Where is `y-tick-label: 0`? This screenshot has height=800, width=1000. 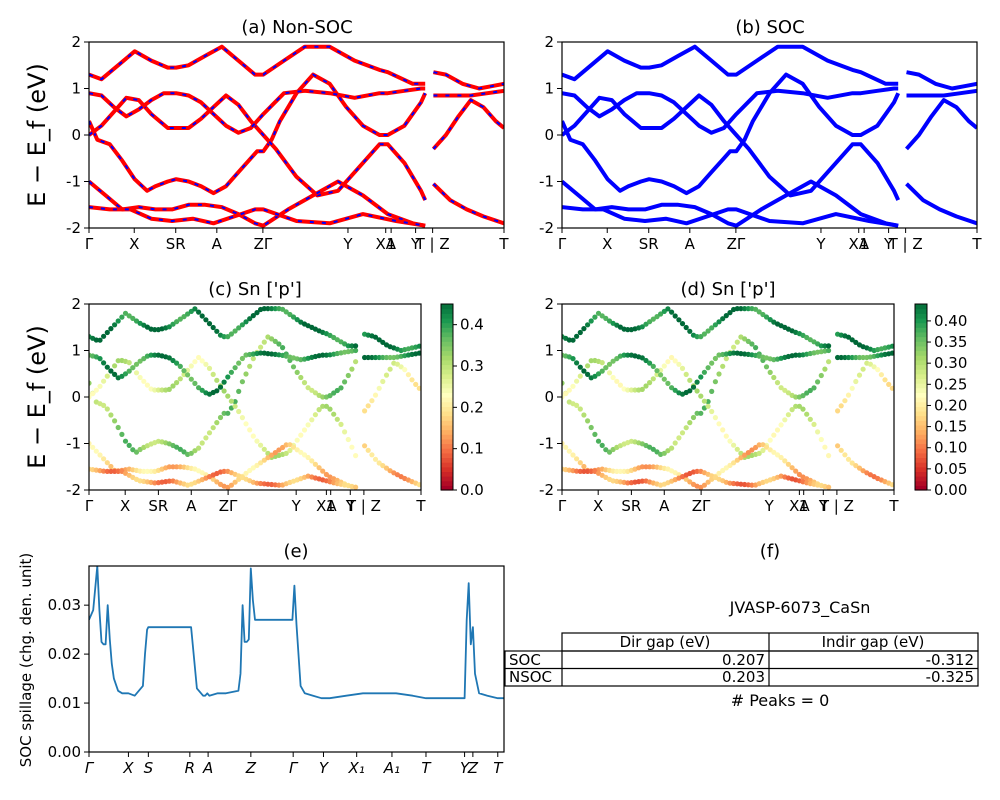
y-tick-label: 0 is located at coordinates (76, 135).